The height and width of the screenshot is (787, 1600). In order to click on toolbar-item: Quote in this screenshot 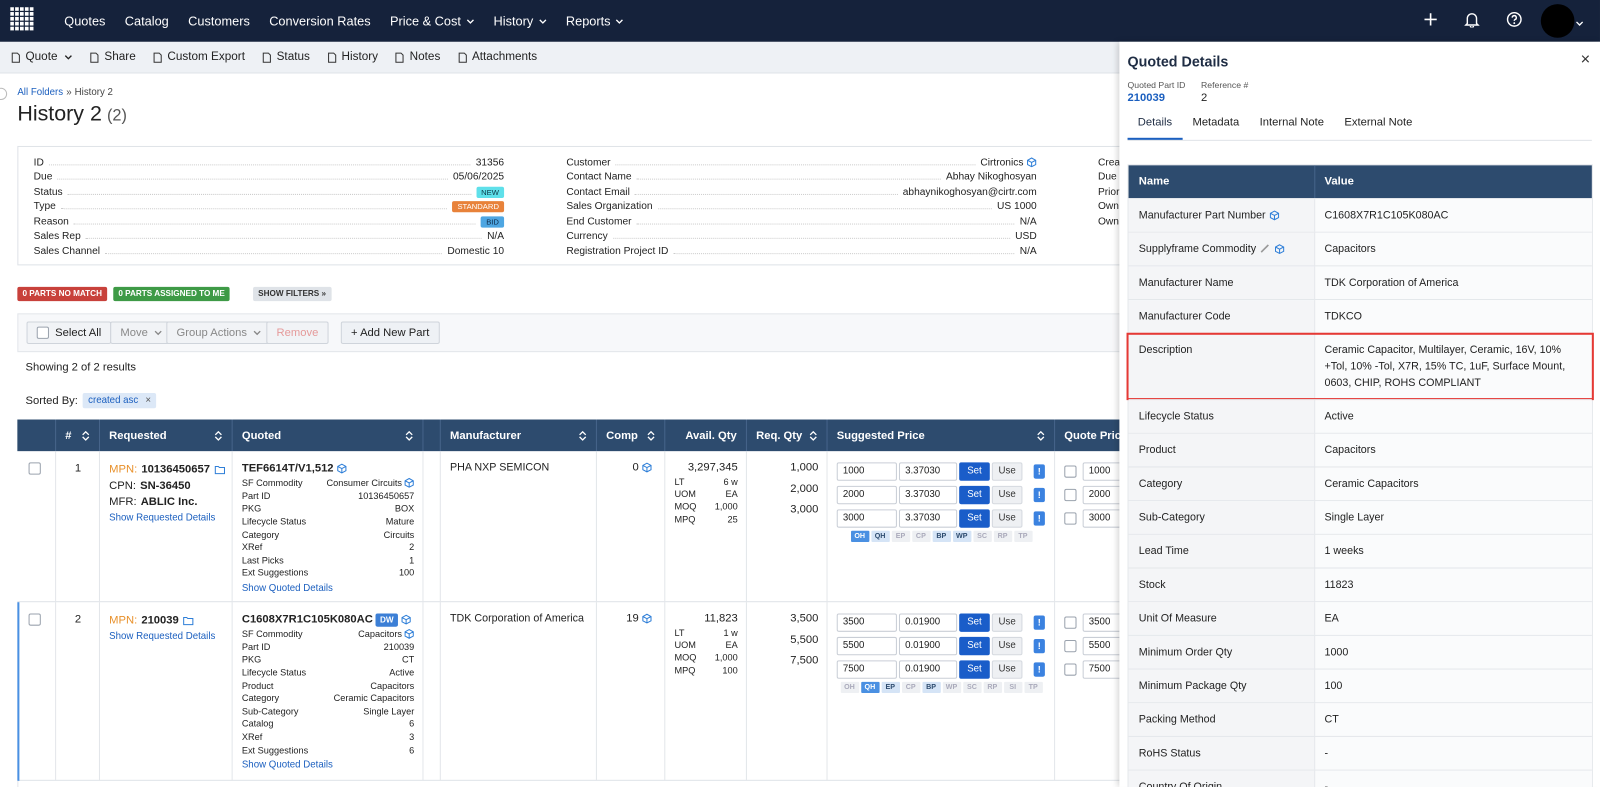, I will do `click(41, 57)`.